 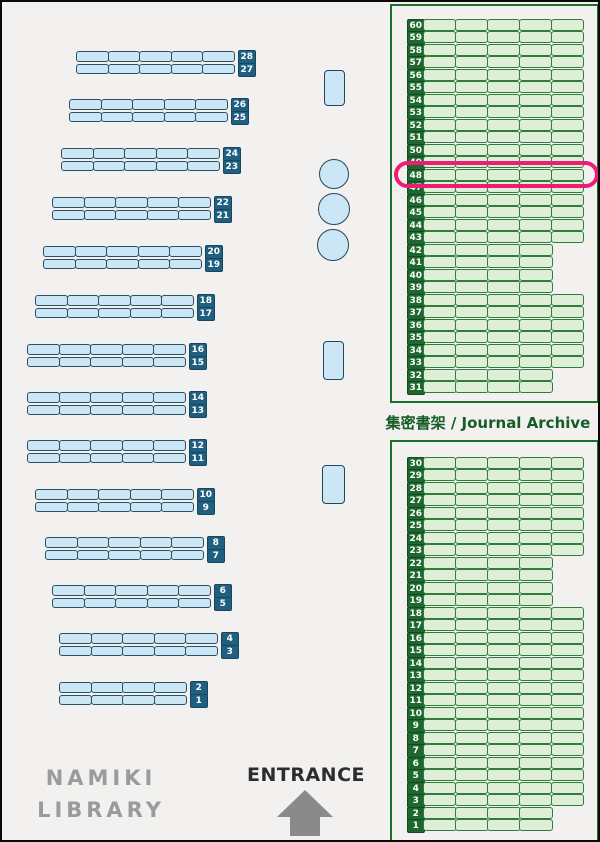 What do you see at coordinates (101, 778) in the screenshot?
I see `library-name-line1: NAMIKI` at bounding box center [101, 778].